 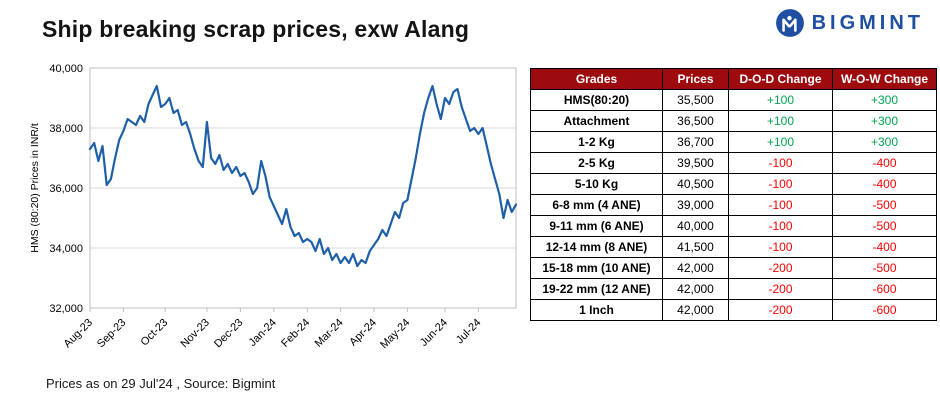 I want to click on price-cell: 40,000, so click(x=695, y=226).